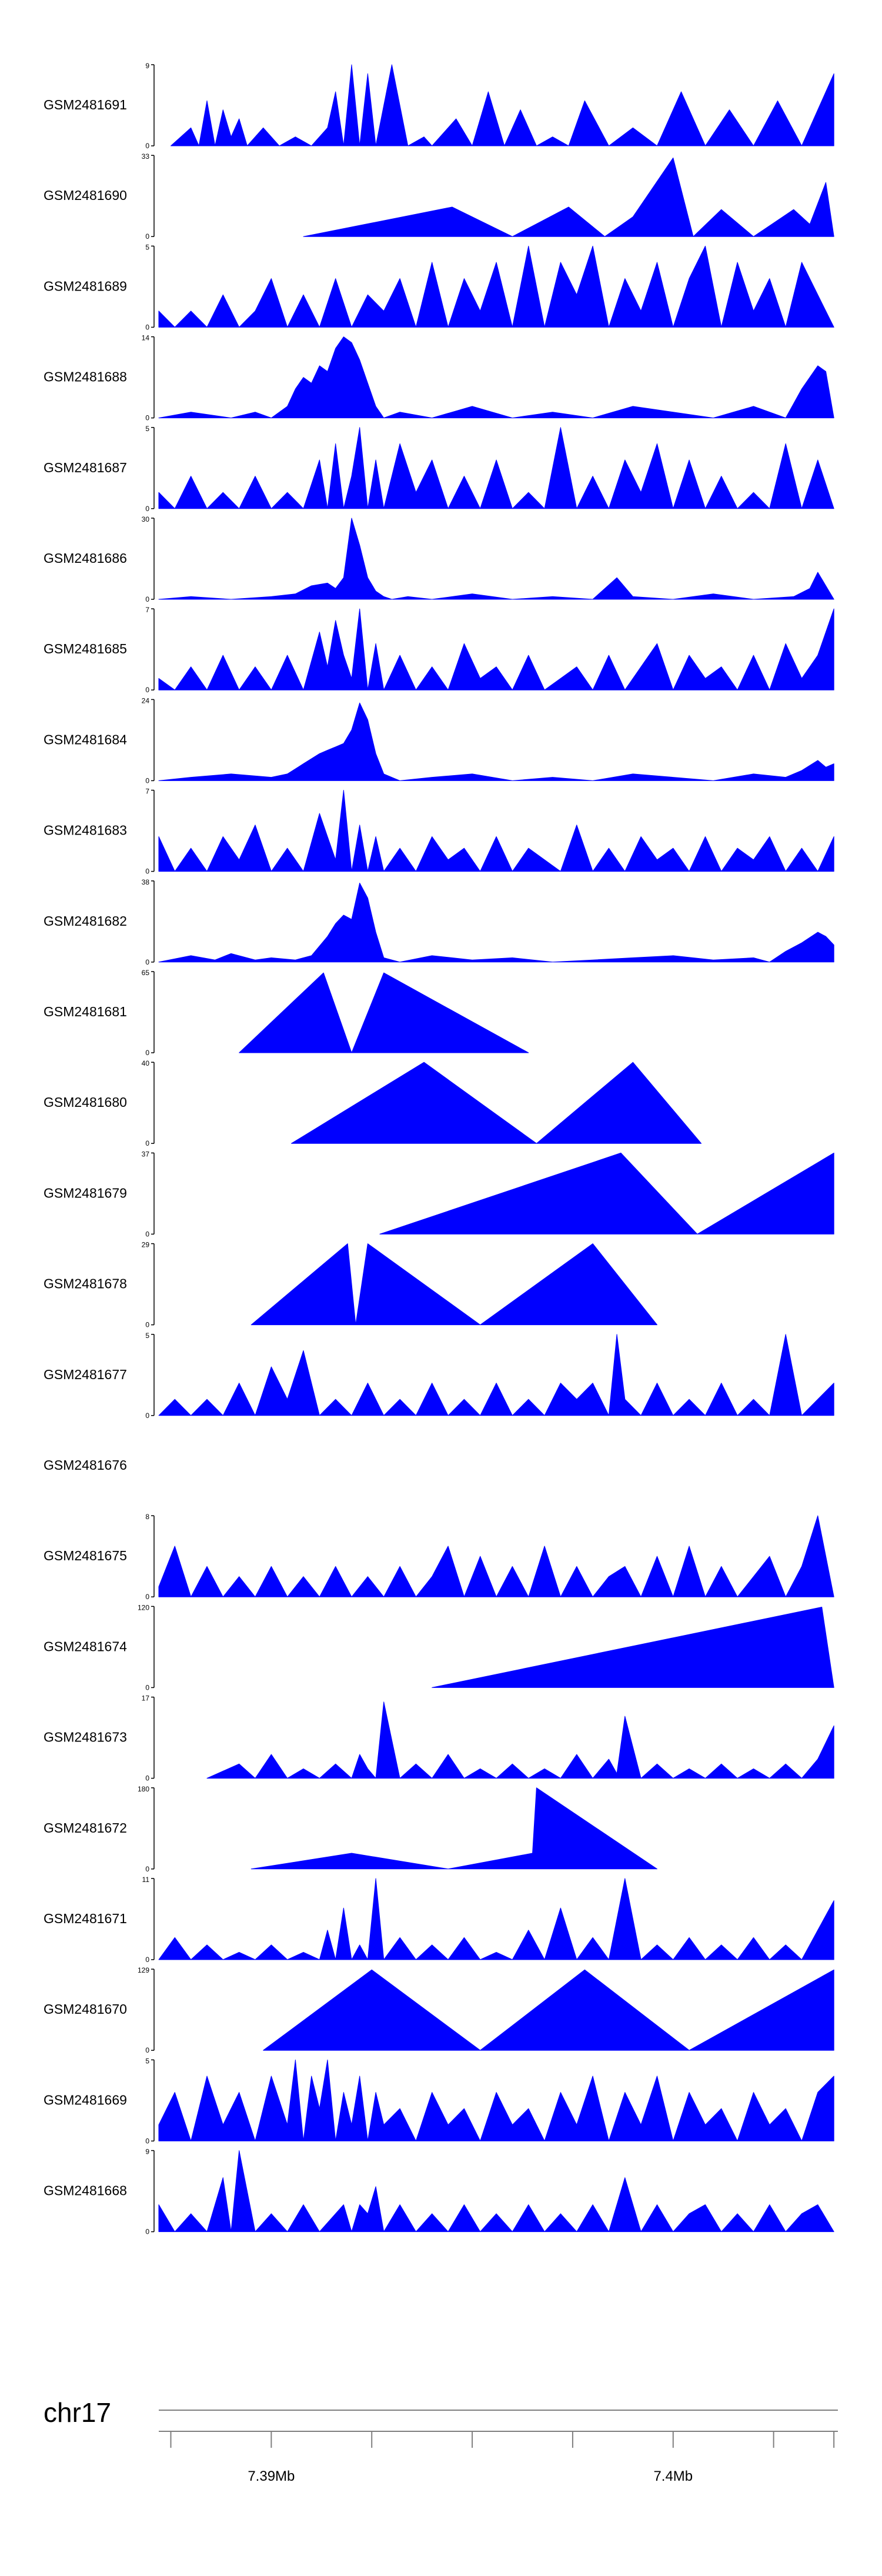 The image size is (882, 2576). What do you see at coordinates (85, 921) in the screenshot?
I see `track-label: GSM2481682` at bounding box center [85, 921].